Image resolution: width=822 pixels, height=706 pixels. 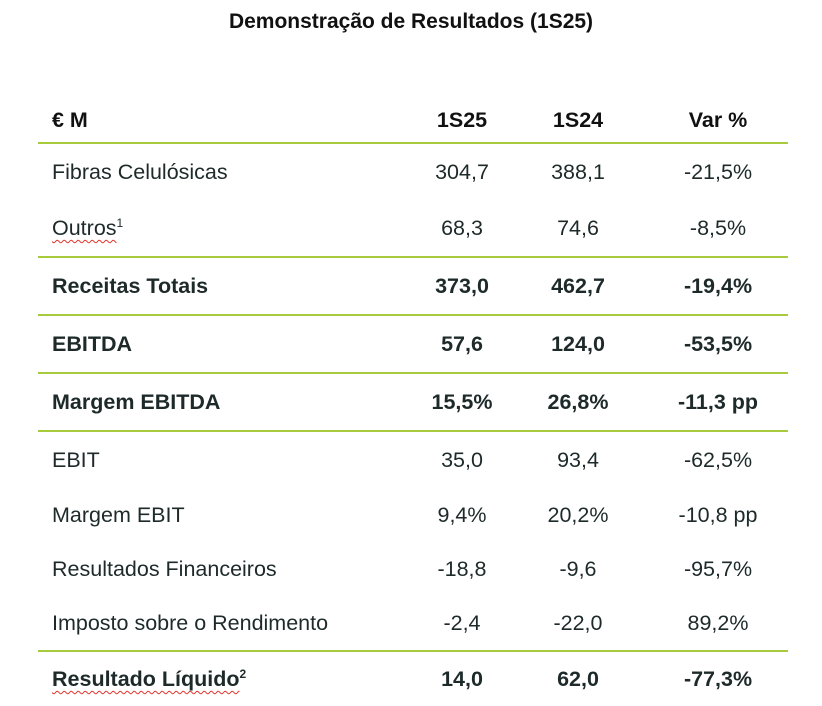 What do you see at coordinates (462, 623) in the screenshot?
I see `row-value-1s25: -2,4` at bounding box center [462, 623].